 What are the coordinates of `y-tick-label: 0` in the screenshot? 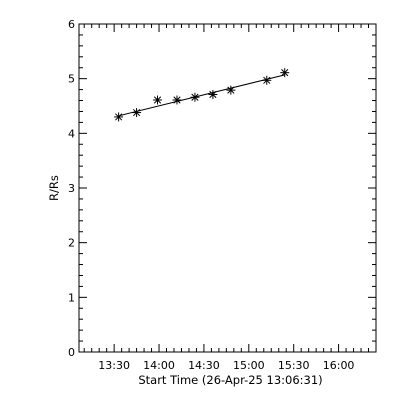 It's located at (71, 352).